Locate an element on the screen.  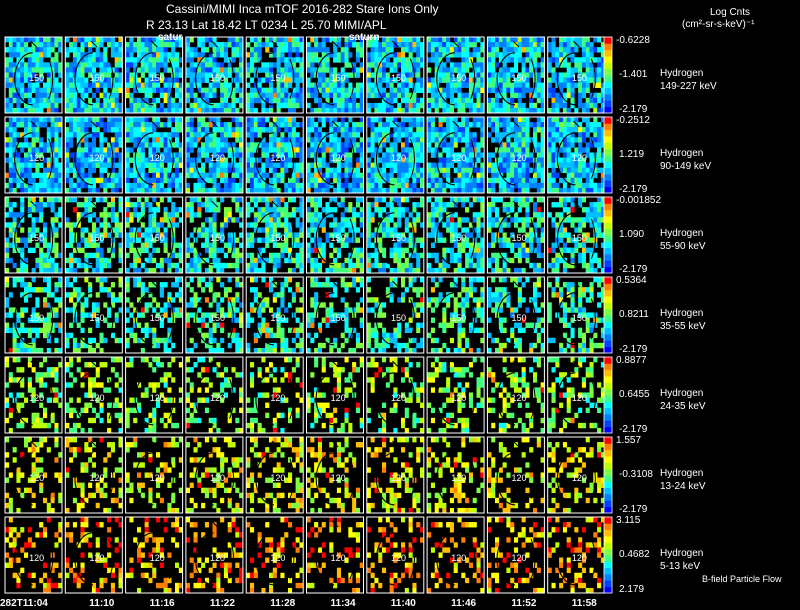
panel-frame is located at coordinates (33, 75).